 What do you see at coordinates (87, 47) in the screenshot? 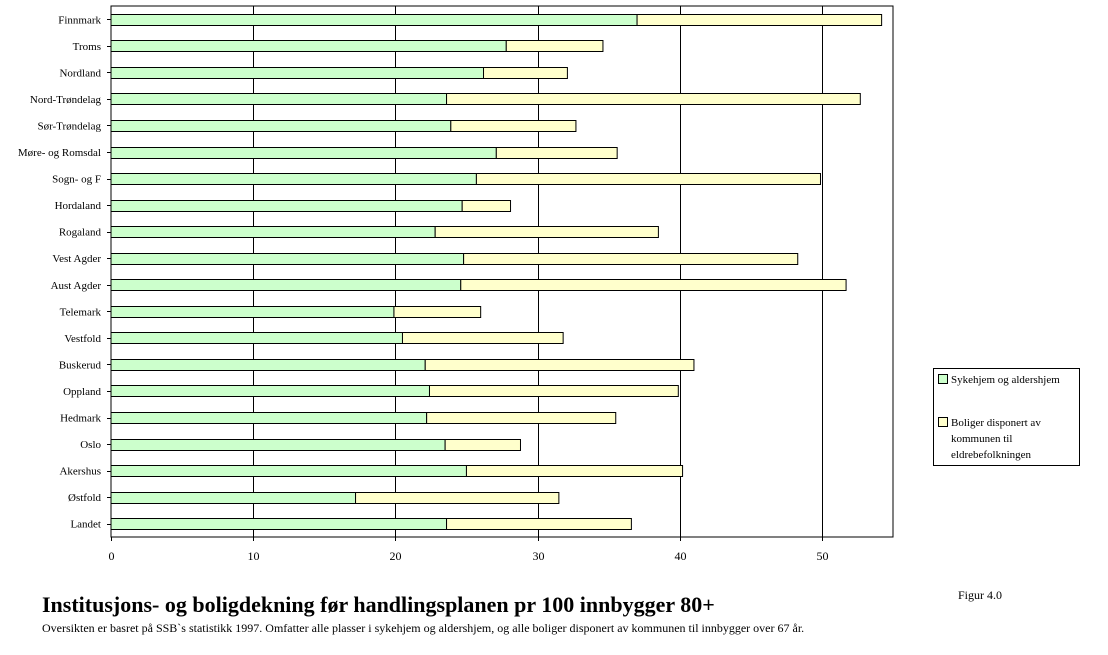
I see `category-label-1: Troms` at bounding box center [87, 47].